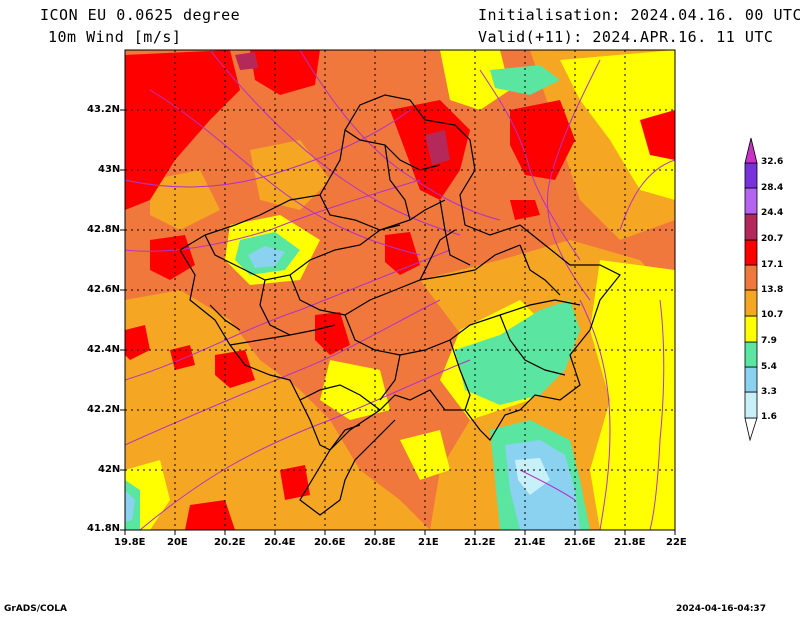 This screenshot has width=800, height=618. I want to click on colorbar, so click(751, 289).